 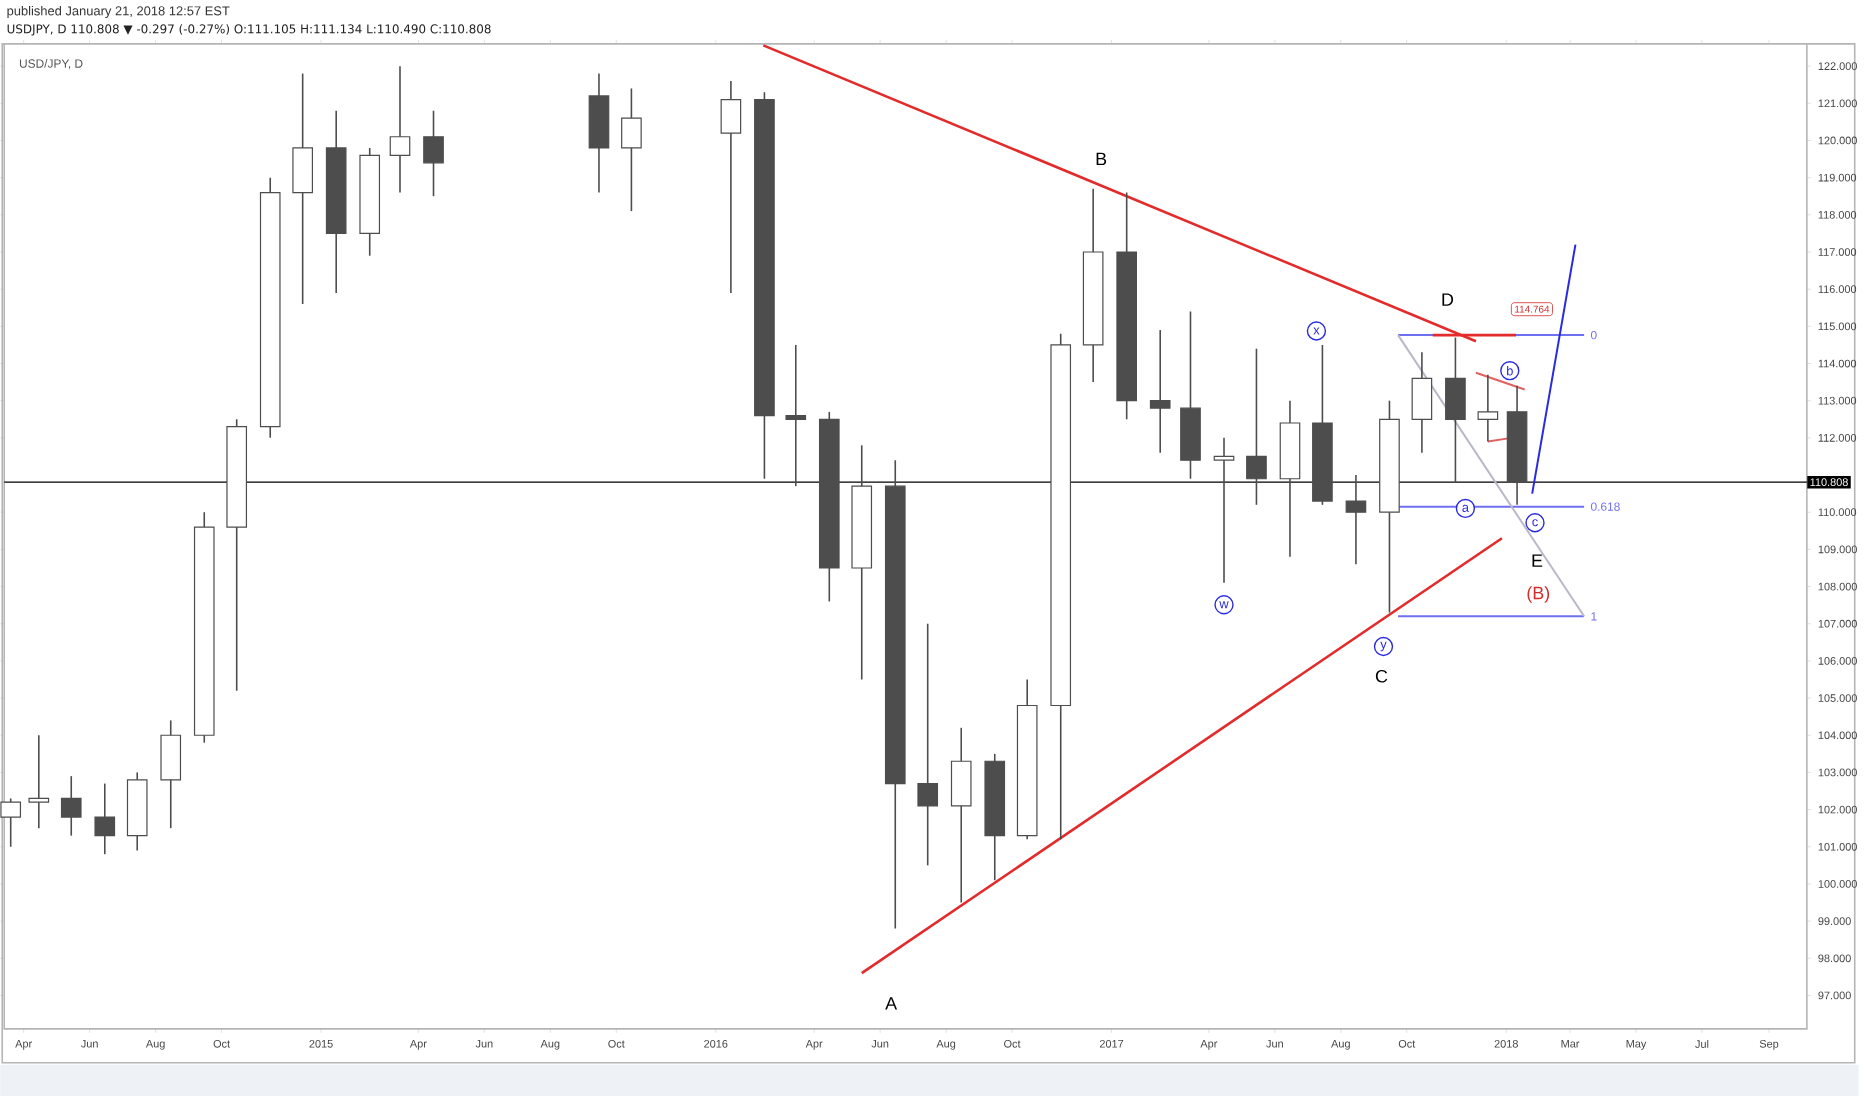 I want to click on annotation: C, so click(x=1381, y=676).